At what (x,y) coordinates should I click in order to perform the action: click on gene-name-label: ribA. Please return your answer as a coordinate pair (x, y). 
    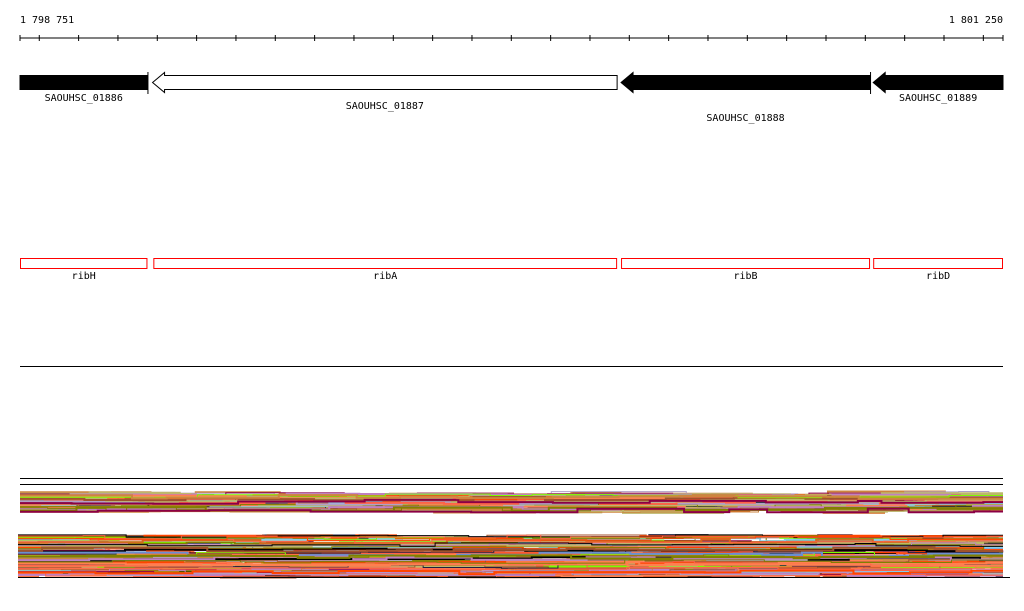
    Looking at the image, I should click on (385, 276).